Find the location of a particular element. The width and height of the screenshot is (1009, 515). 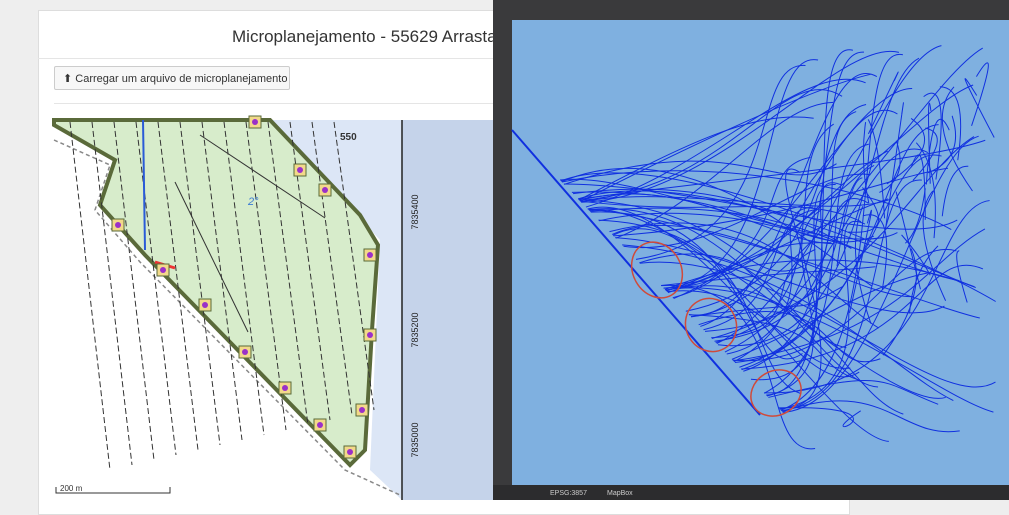

northing-label: 7835200 is located at coordinates (415, 329).